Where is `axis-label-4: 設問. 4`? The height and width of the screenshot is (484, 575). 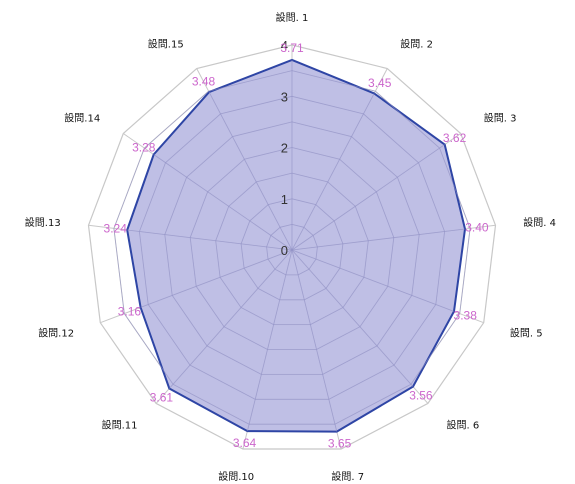
axis-label-4: 設問. 4 is located at coordinates (539, 222).